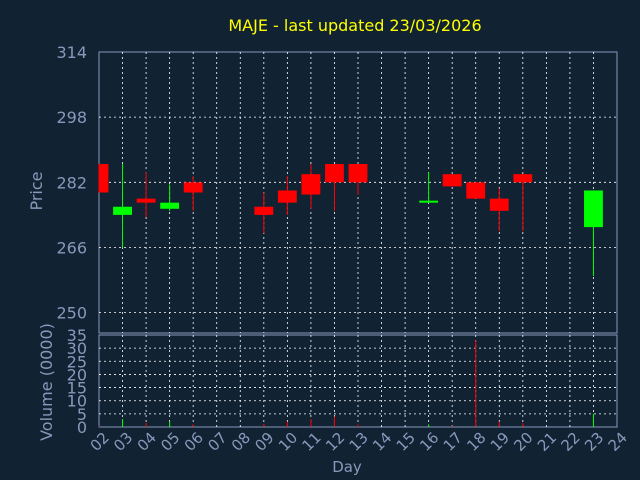 This screenshot has width=640, height=480. What do you see at coordinates (36, 190) in the screenshot?
I see `price-axis-label: Price` at bounding box center [36, 190].